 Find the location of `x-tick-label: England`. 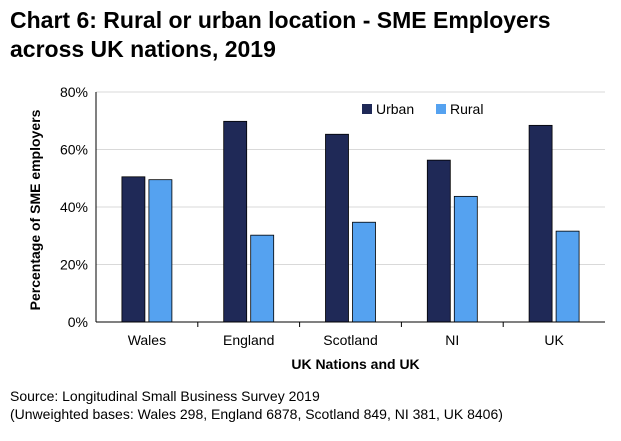

x-tick-label: England is located at coordinates (248, 340).